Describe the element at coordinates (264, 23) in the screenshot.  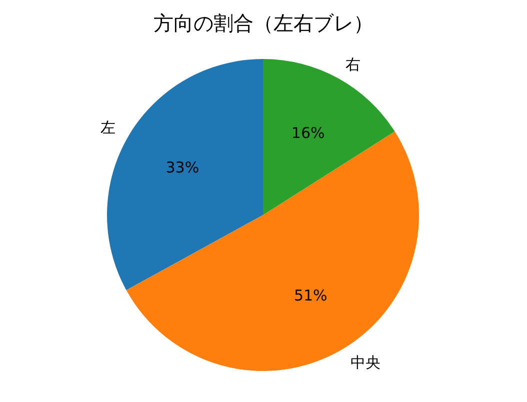
I see `chart-title: 方向の割合（左右ブレ）` at that location.